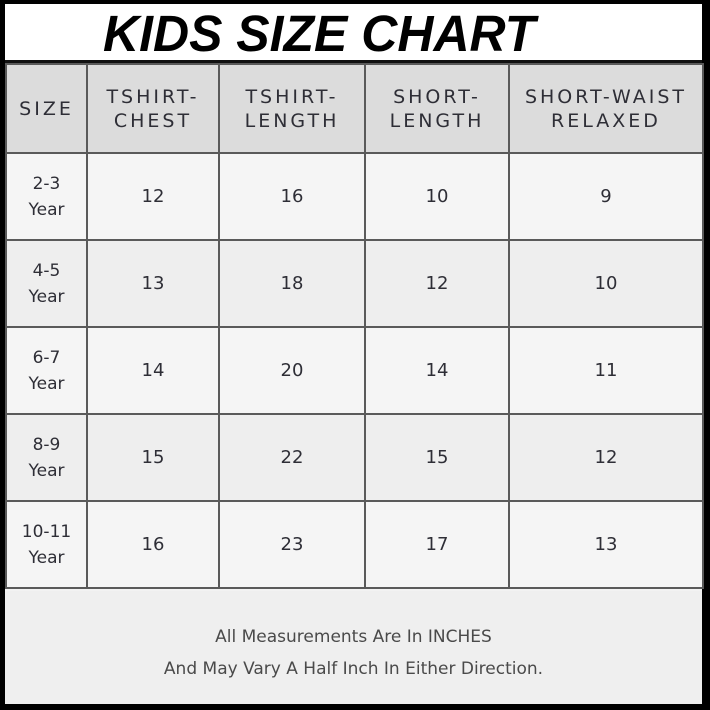  I want to click on size-line: 8-9, so click(46, 444).